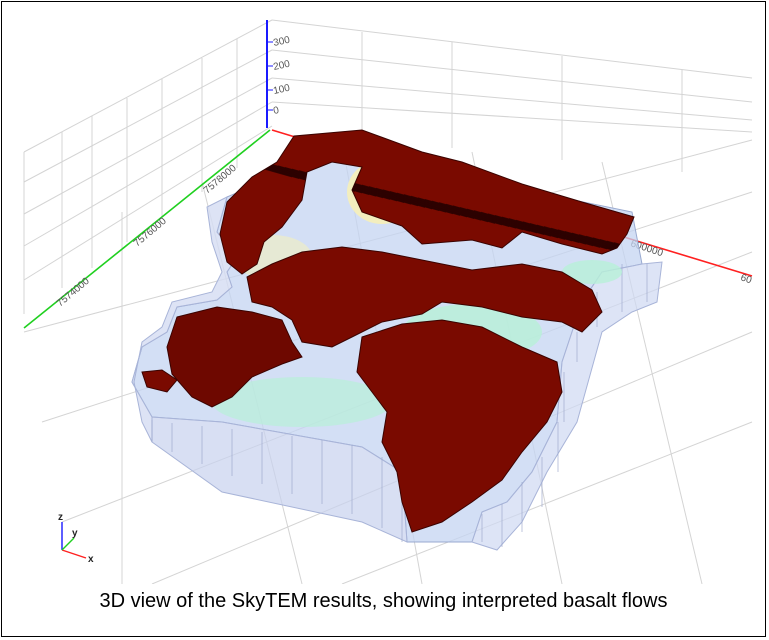  I want to click on x-tick-label: 60, so click(746, 279).